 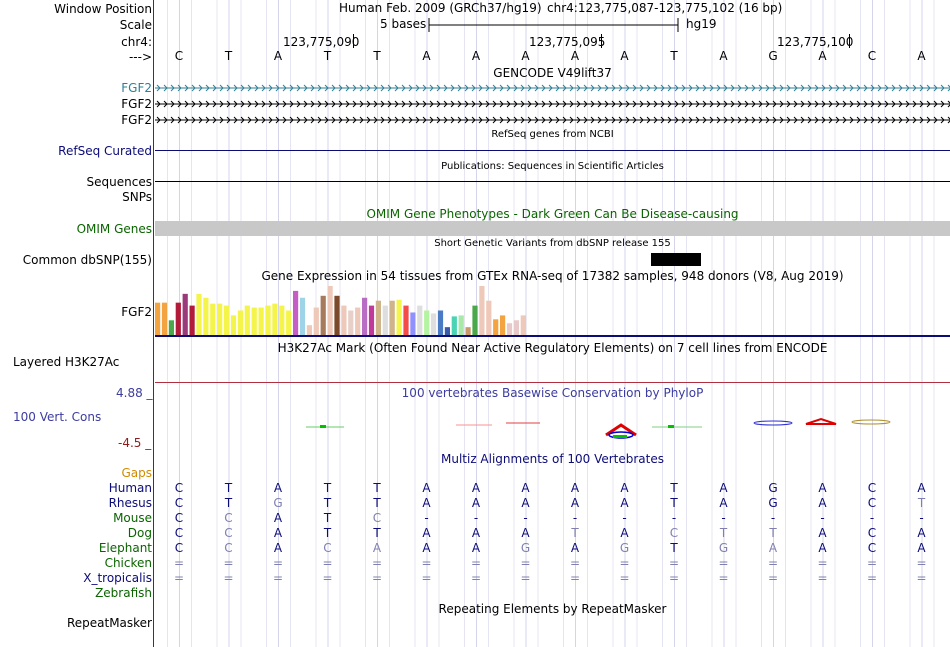 What do you see at coordinates (676, 259) in the screenshot?
I see `dbsnp-variant` at bounding box center [676, 259].